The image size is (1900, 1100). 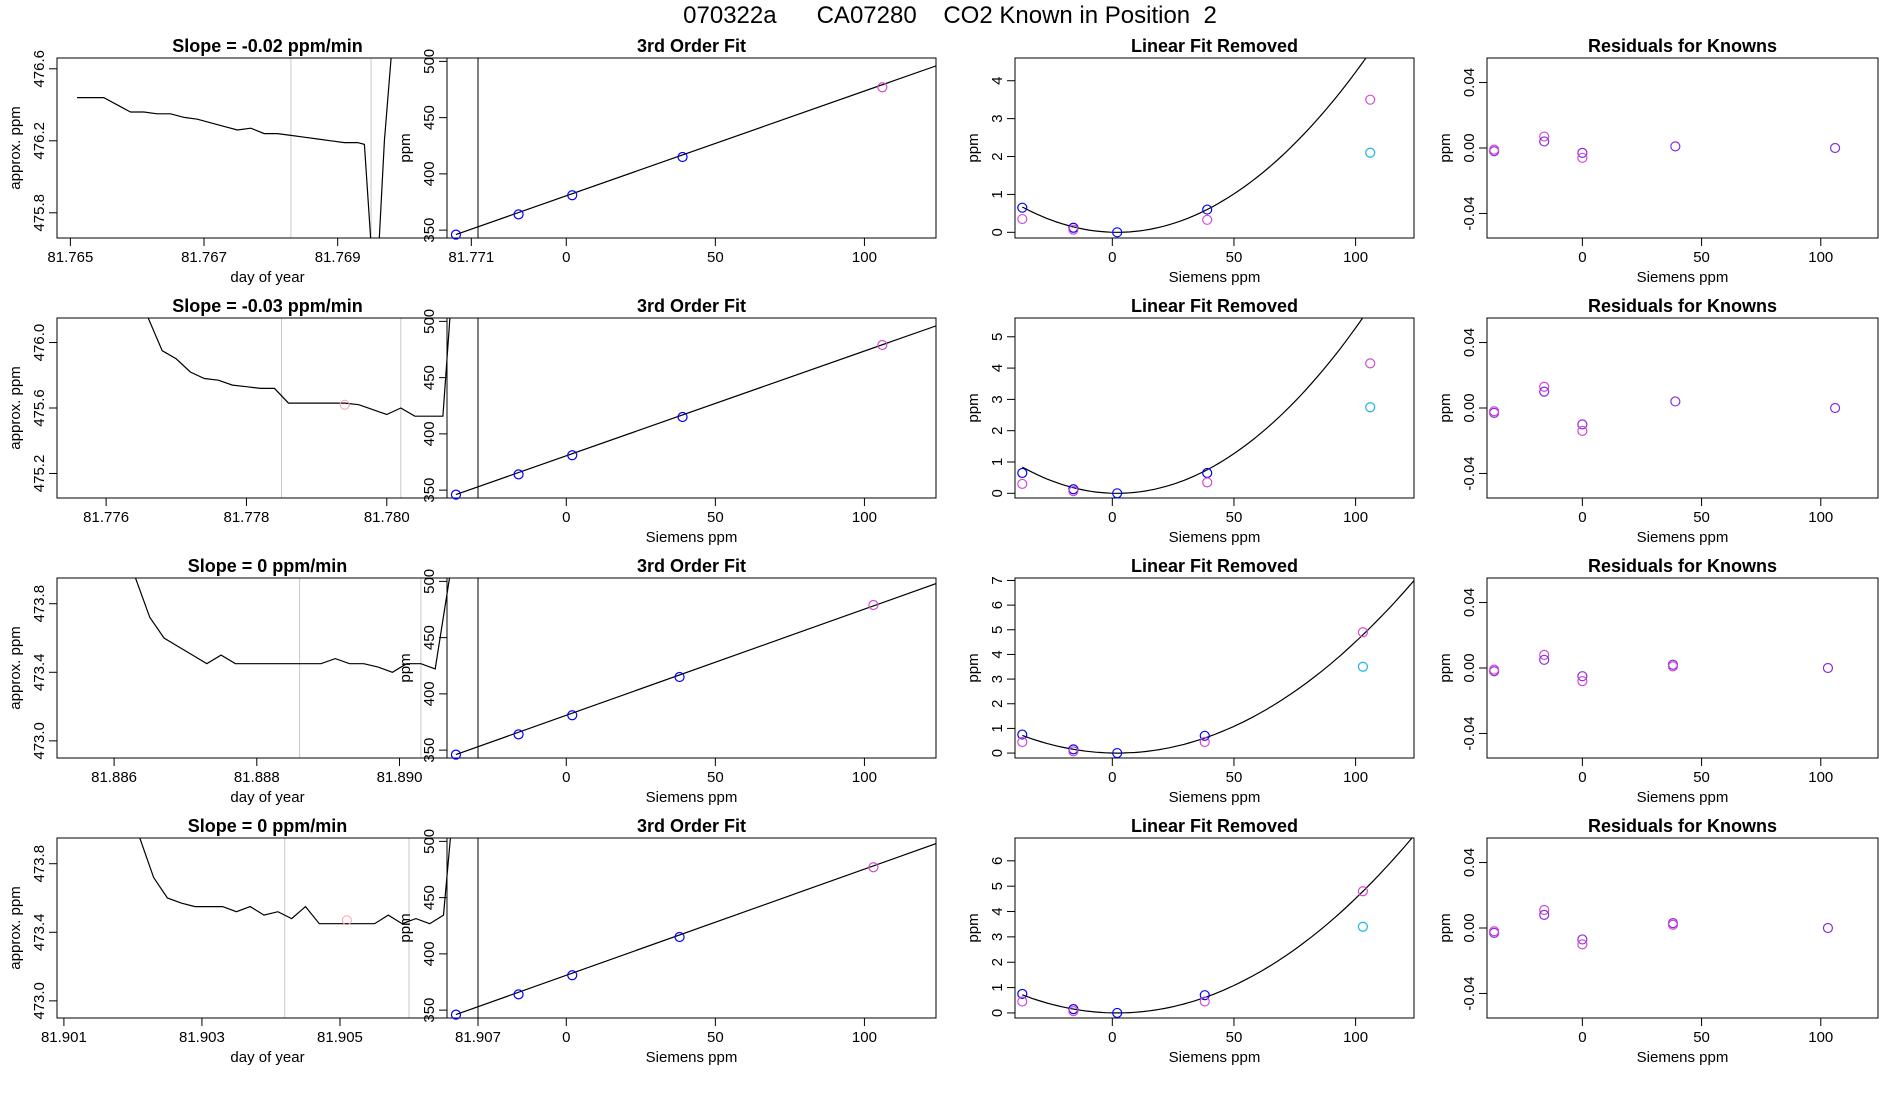 What do you see at coordinates (1355, 777) in the screenshot?
I see `panel-3-3-xtick-label-2: 100` at bounding box center [1355, 777].